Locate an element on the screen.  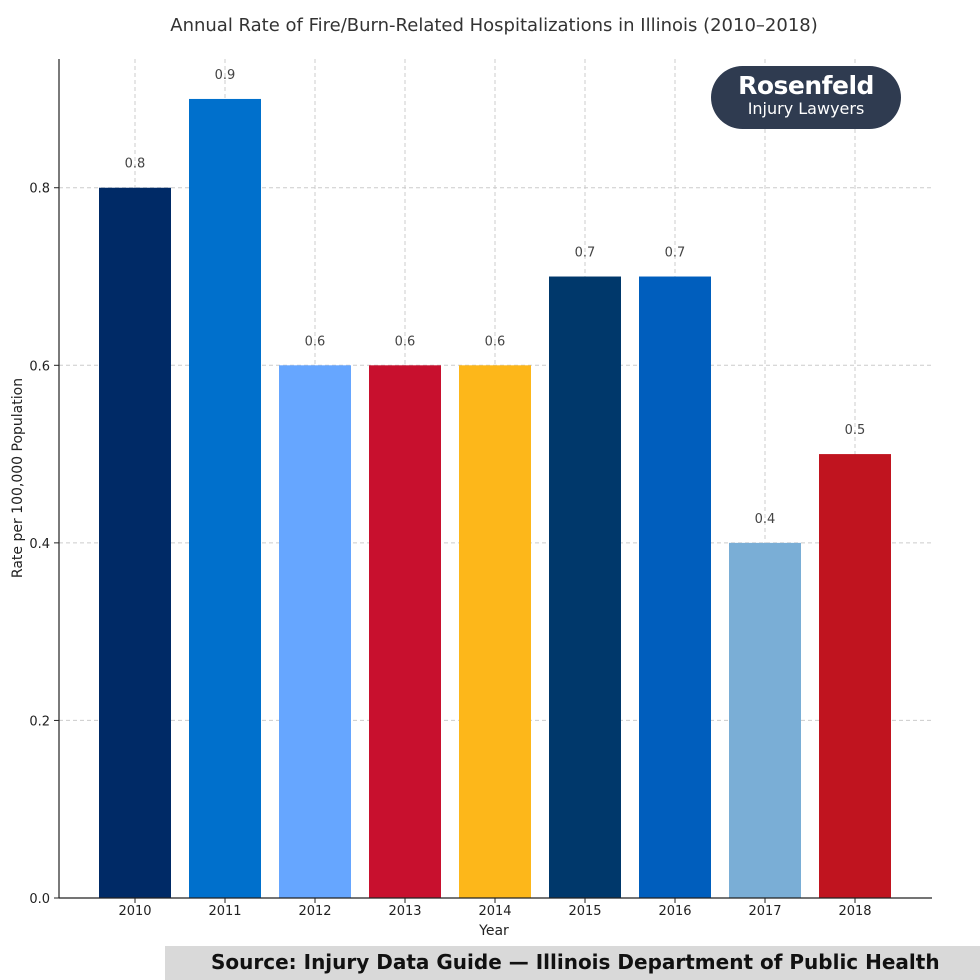
bar-2011 is located at coordinates (225, 498).